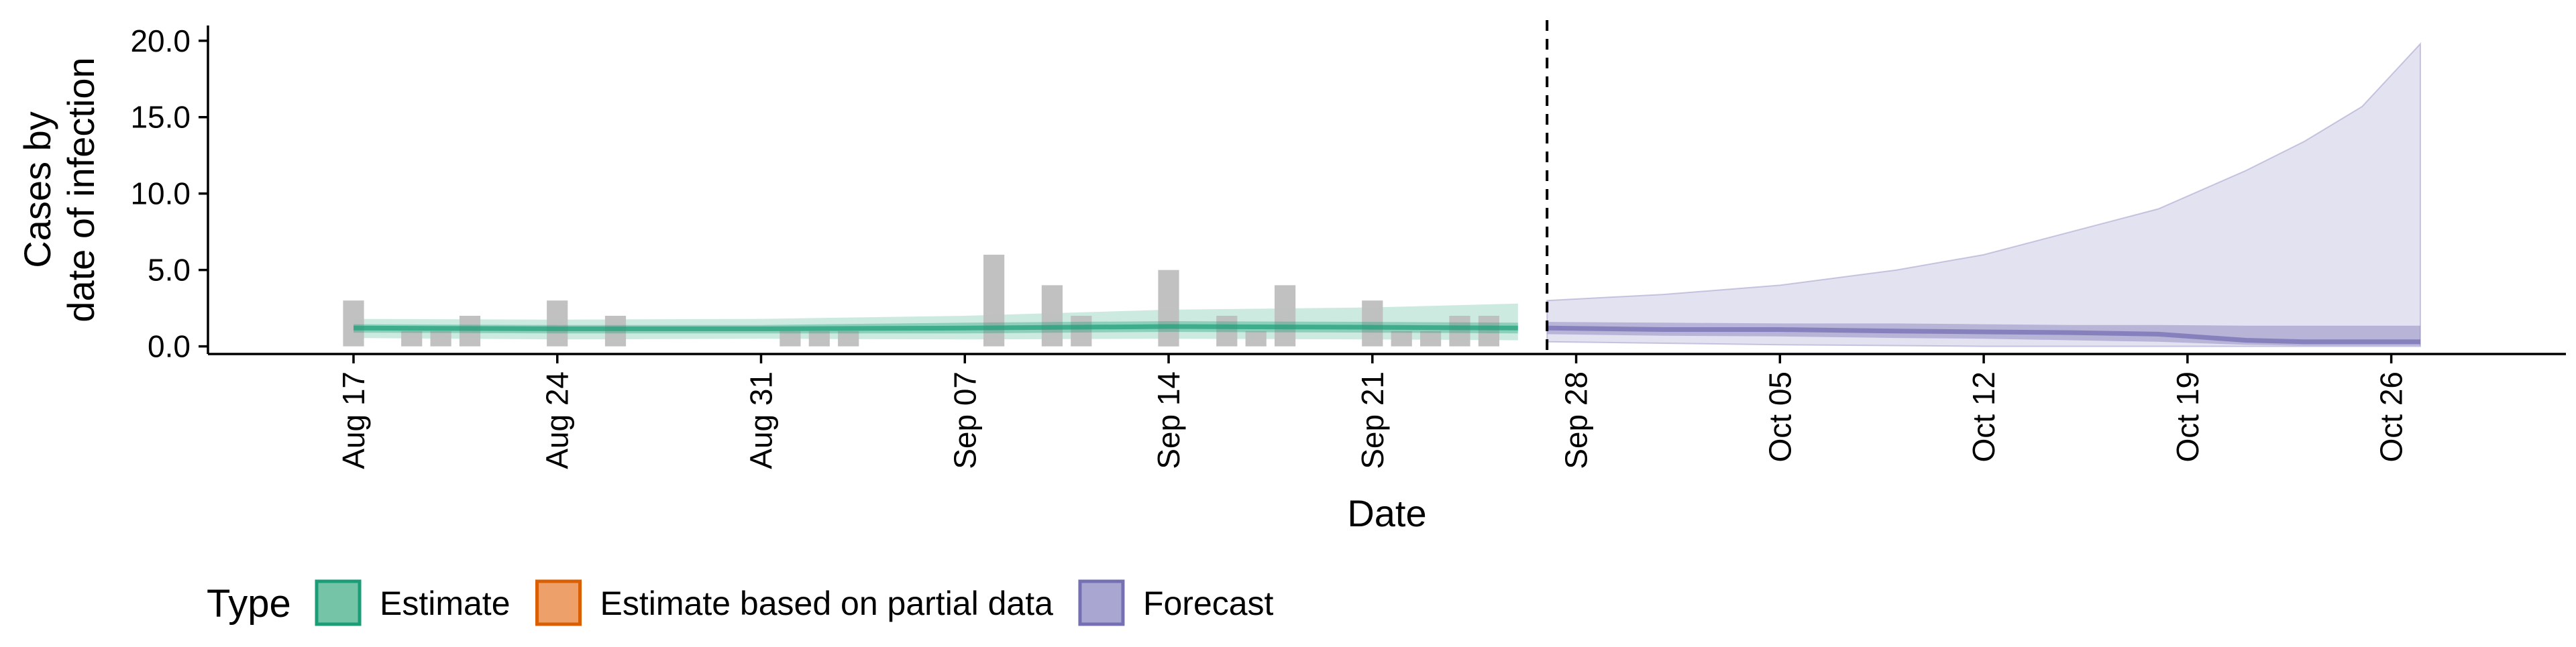 The image size is (2576, 647). I want to click on x-tick-label: Sep 07, so click(964, 420).